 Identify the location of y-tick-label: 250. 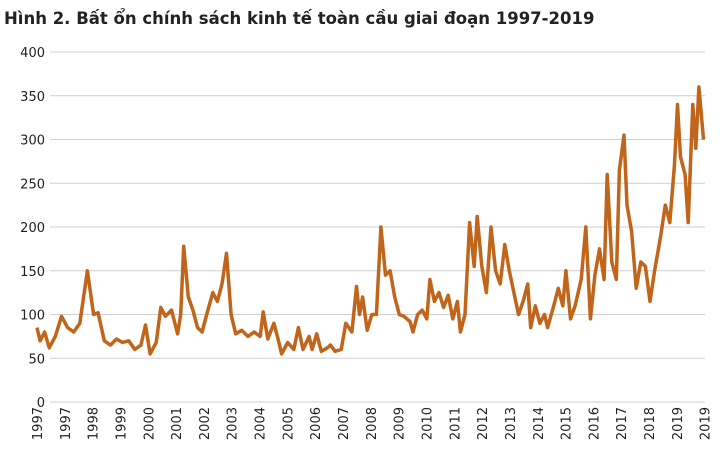
(32, 184).